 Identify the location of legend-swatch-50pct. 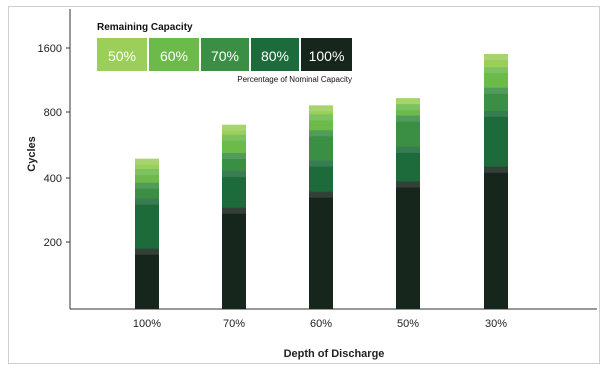
(122, 54).